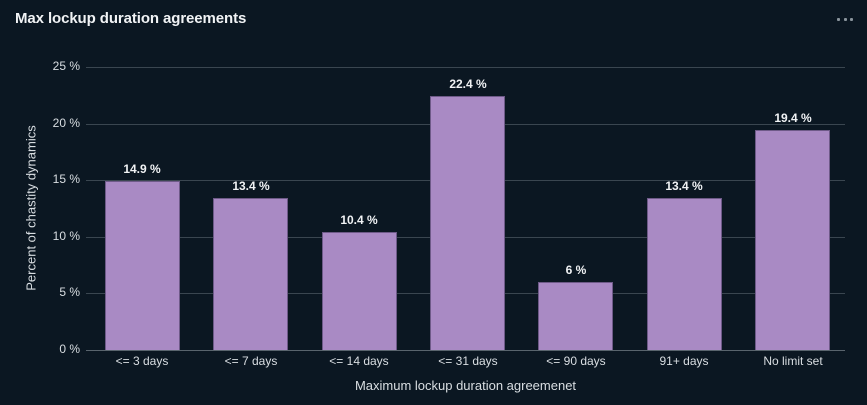 The height and width of the screenshot is (405, 867). I want to click on chart-title: Max lockup duration agreements, so click(131, 18).